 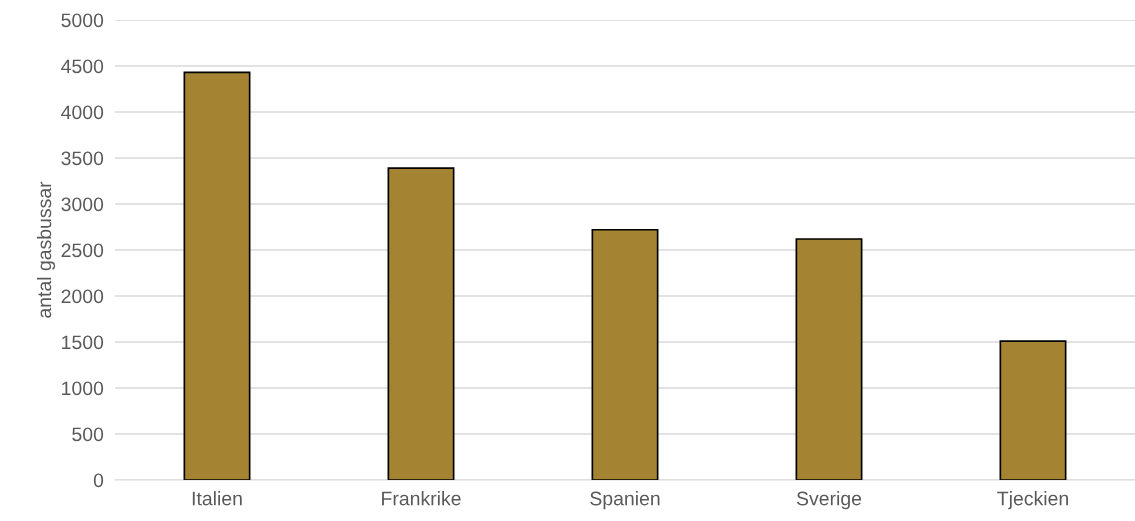 I want to click on x-tick-label: Frankrike, so click(x=421, y=498).